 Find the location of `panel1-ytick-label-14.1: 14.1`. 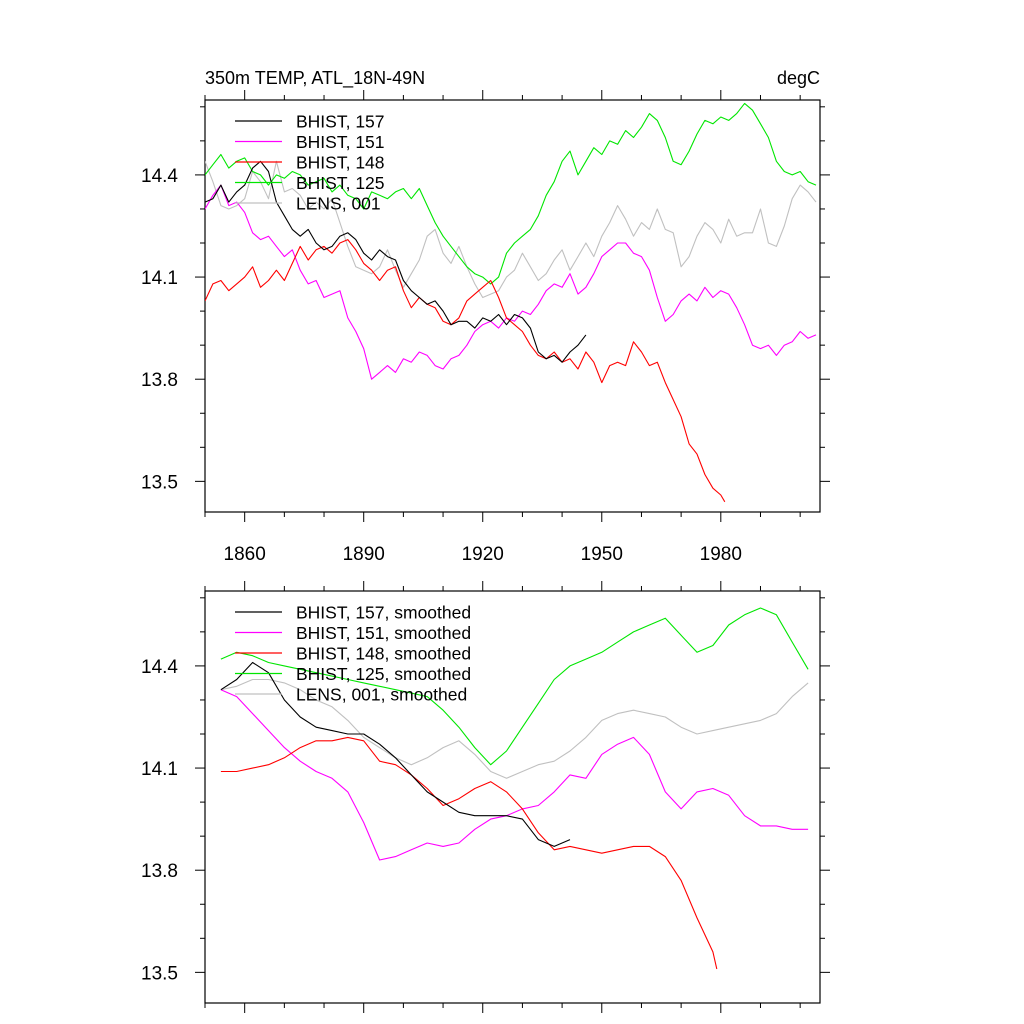

panel1-ytick-label-14.1: 14.1 is located at coordinates (159, 769).